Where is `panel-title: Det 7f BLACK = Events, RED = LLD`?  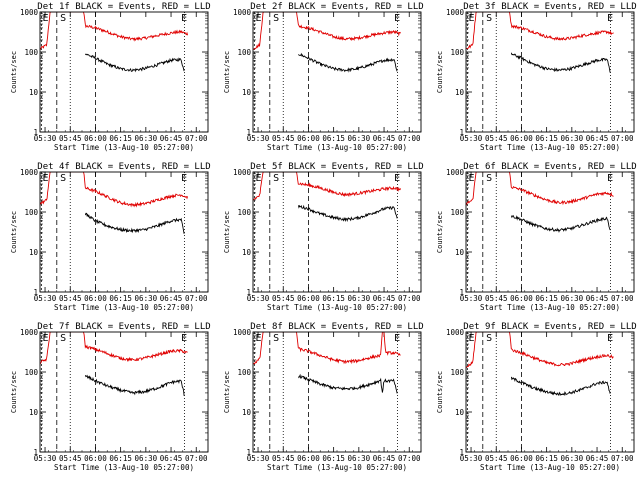 panel-title: Det 7f BLACK = Events, RED = LLD is located at coordinates (123, 327).